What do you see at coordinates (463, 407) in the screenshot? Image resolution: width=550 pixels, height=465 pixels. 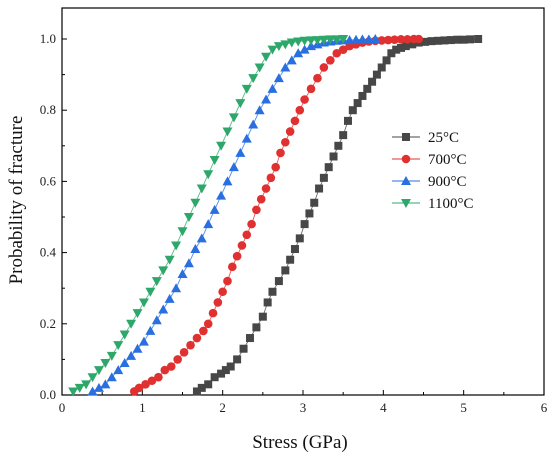 I see `x-tick-label: 5` at bounding box center [463, 407].